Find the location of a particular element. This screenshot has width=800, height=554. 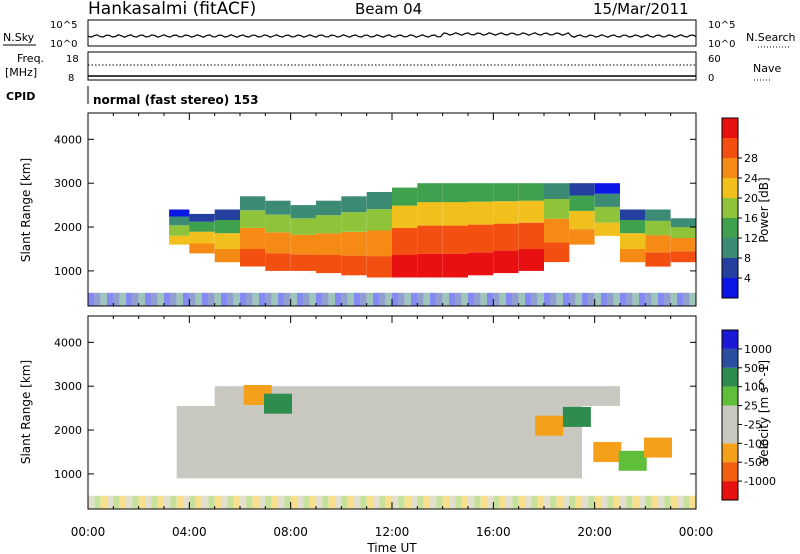

nsky-tick-top: 10^5 is located at coordinates (63, 25).